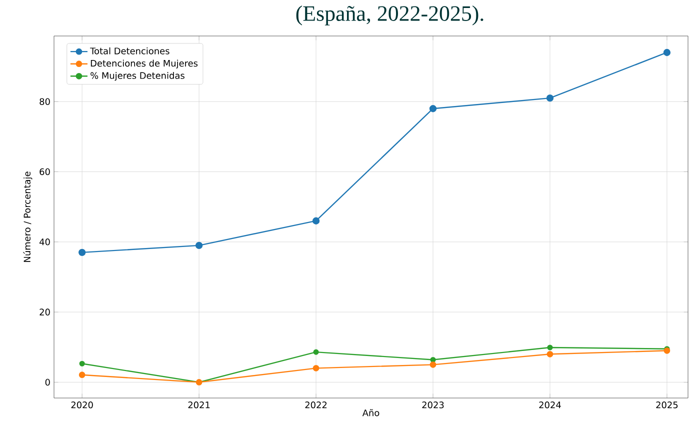 This screenshot has width=693, height=432. I want to click on legend-label: Detenciones de Mujeres, so click(144, 64).